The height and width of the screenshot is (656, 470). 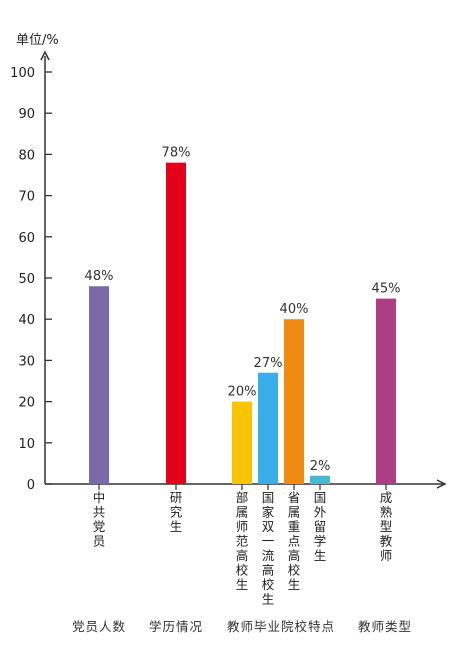 I want to click on y-ticks: 0 10 20 30 40 50 60 70 80 90 100, so click(x=31, y=279).